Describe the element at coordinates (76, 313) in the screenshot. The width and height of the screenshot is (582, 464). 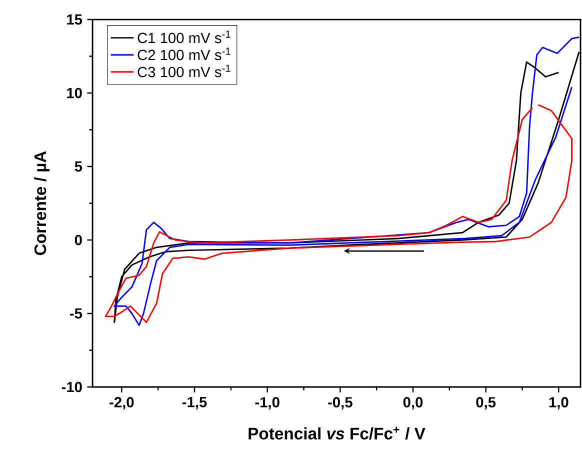
I see `y-tick-label: -5` at that location.